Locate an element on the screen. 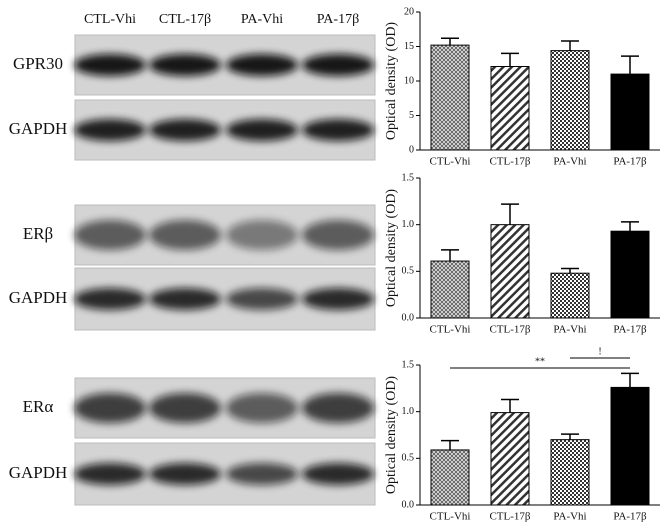  y-tick-label: 5 is located at coordinates (411, 115).